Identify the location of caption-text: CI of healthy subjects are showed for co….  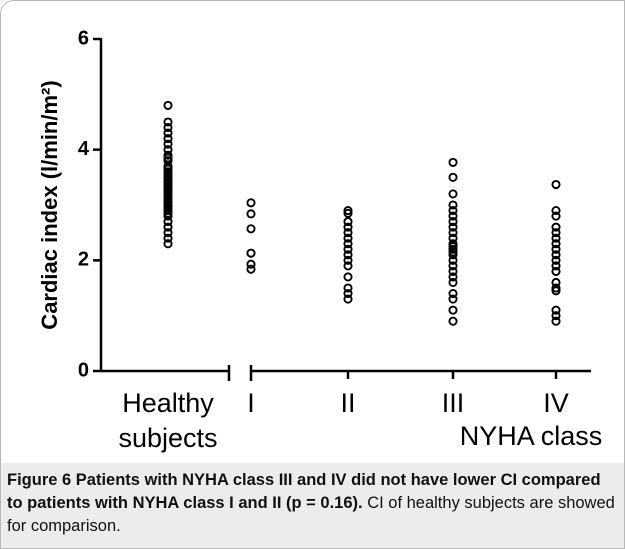
(311, 514).